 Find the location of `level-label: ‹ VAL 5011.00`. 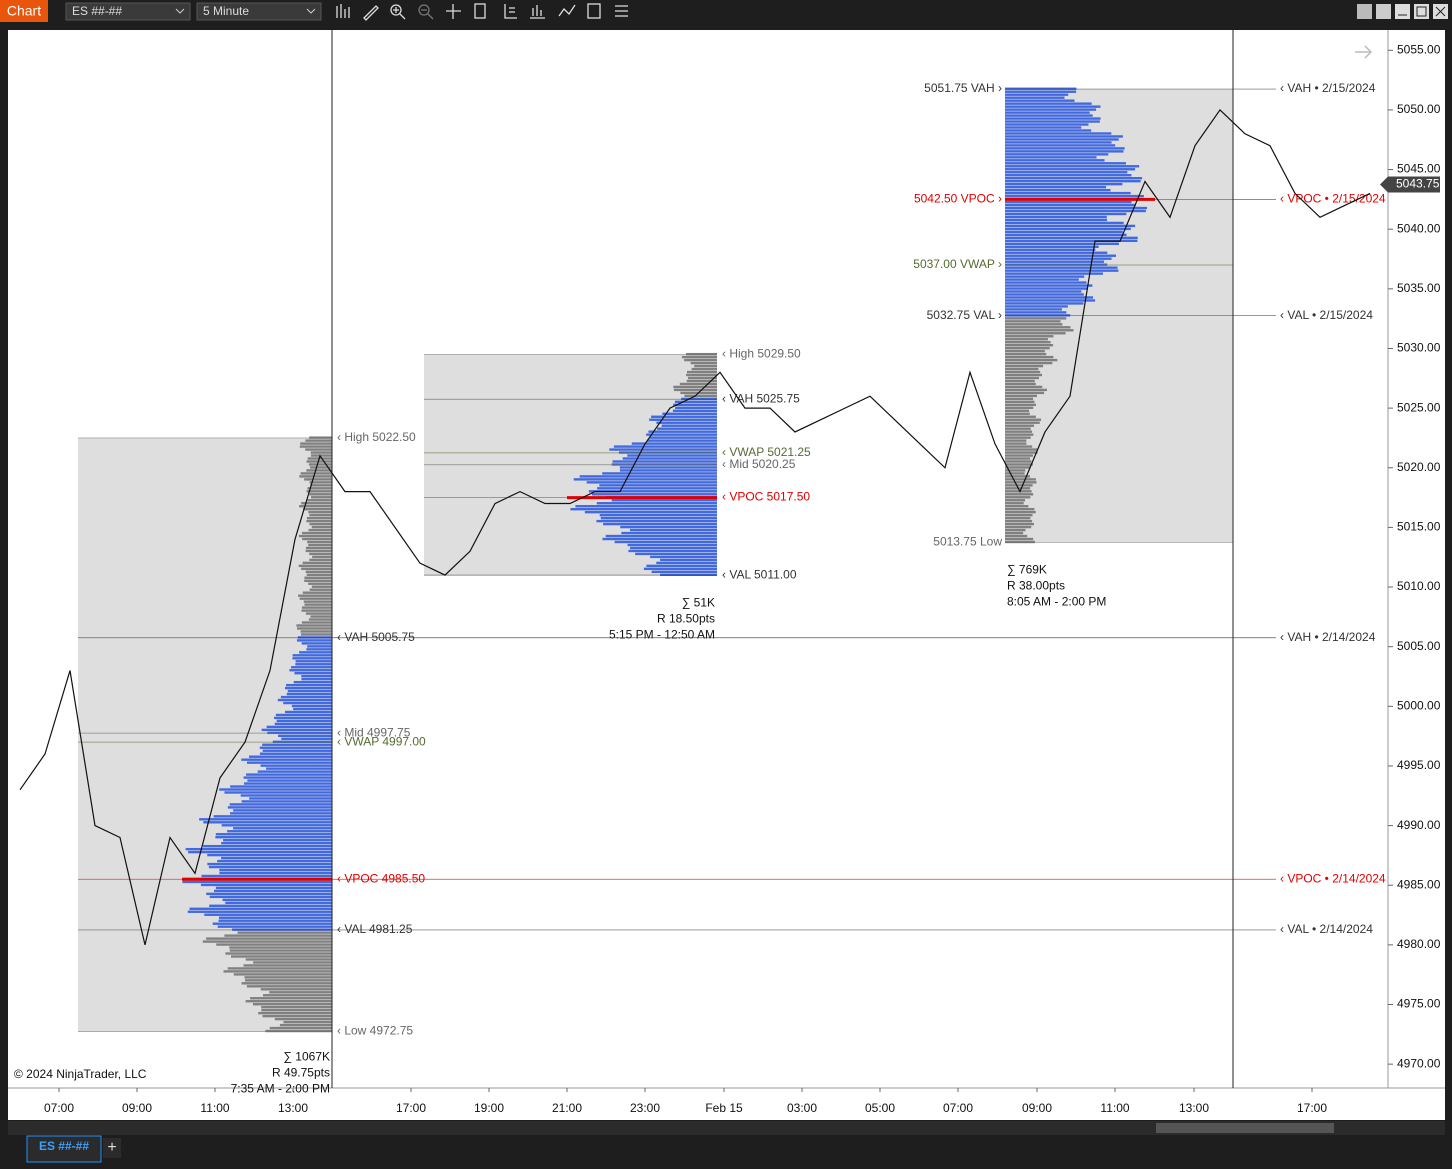

level-label: ‹ VAL 5011.00 is located at coordinates (759, 574).